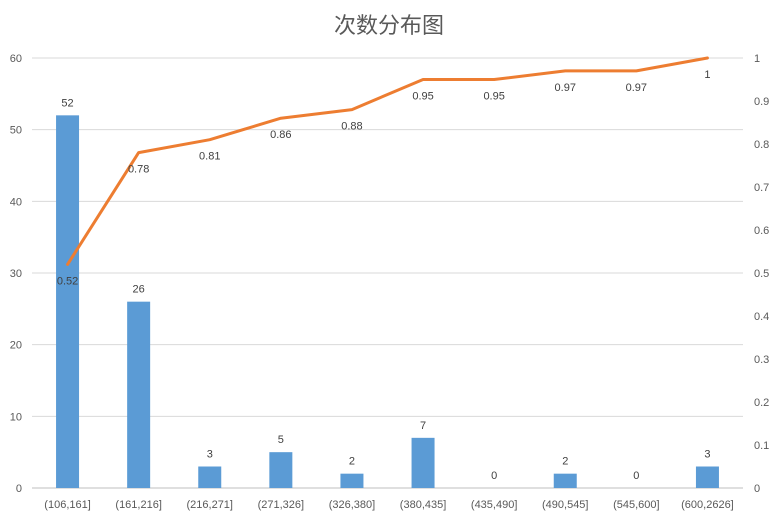  Describe the element at coordinates (16, 346) in the screenshot. I see `left-tick-label: 20` at that location.